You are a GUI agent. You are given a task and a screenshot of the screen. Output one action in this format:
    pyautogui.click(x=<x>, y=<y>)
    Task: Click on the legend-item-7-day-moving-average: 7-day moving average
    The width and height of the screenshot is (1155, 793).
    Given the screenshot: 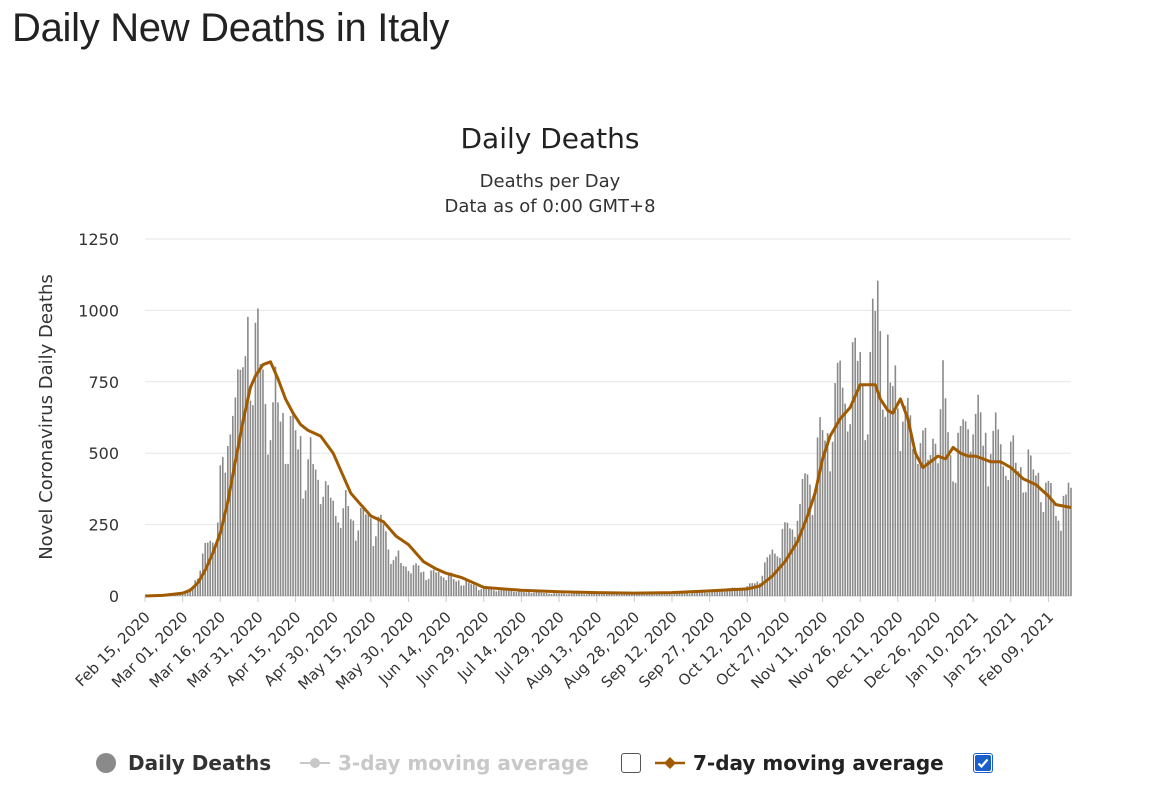 What is the action you would take?
    pyautogui.click(x=799, y=763)
    